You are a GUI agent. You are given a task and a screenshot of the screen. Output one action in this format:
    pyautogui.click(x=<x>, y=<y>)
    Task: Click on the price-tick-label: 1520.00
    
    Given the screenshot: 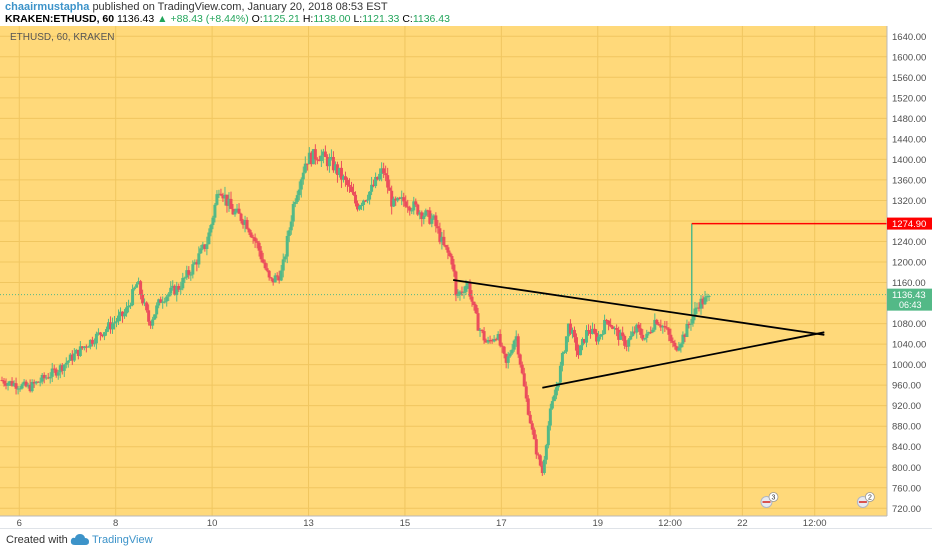 What is the action you would take?
    pyautogui.click(x=909, y=98)
    